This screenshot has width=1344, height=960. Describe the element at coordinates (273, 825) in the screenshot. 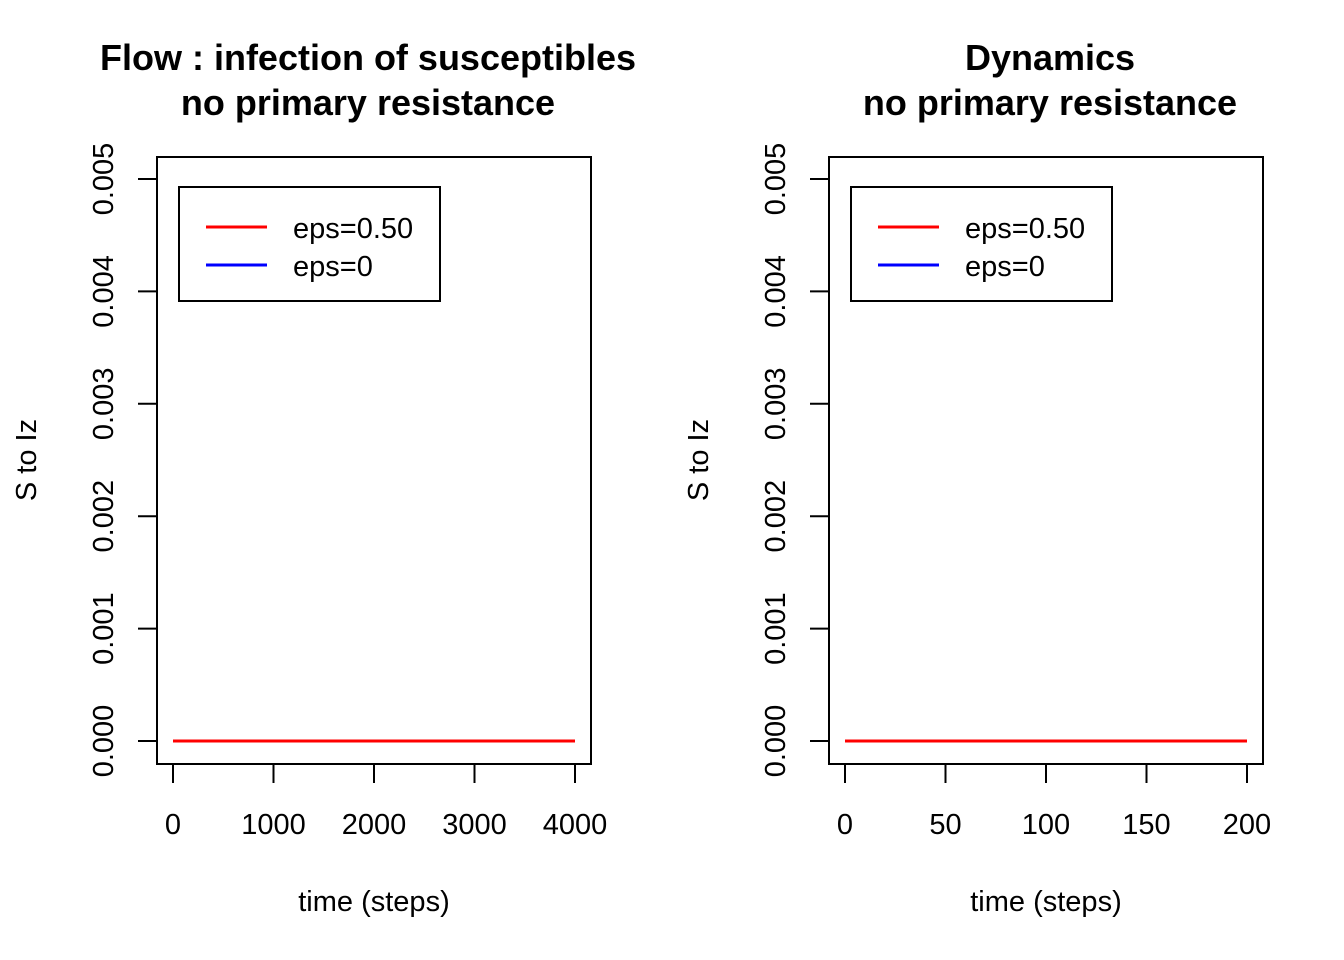

I see `x-tick-label: 1000` at that location.